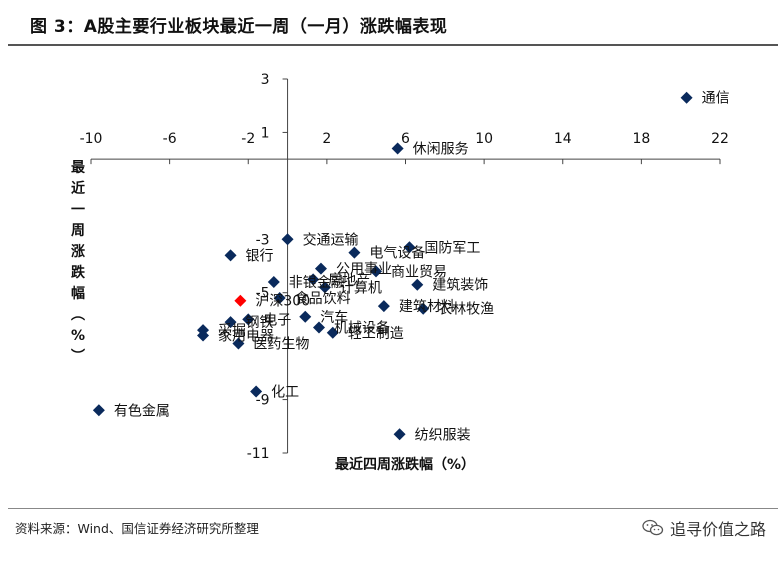 This screenshot has width=784, height=565. I want to click on point-label: 非银金融, so click(317, 283).